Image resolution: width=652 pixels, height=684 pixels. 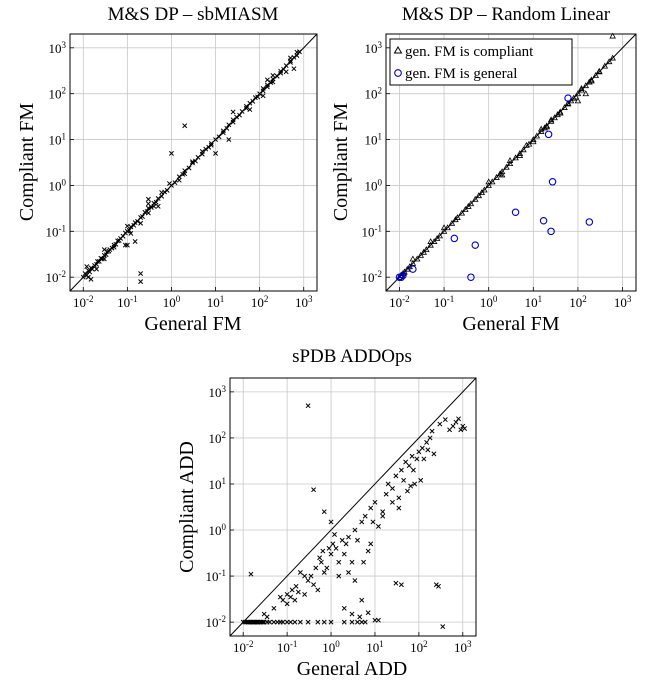 What do you see at coordinates (511, 162) in the screenshot?
I see `points-layer` at bounding box center [511, 162].